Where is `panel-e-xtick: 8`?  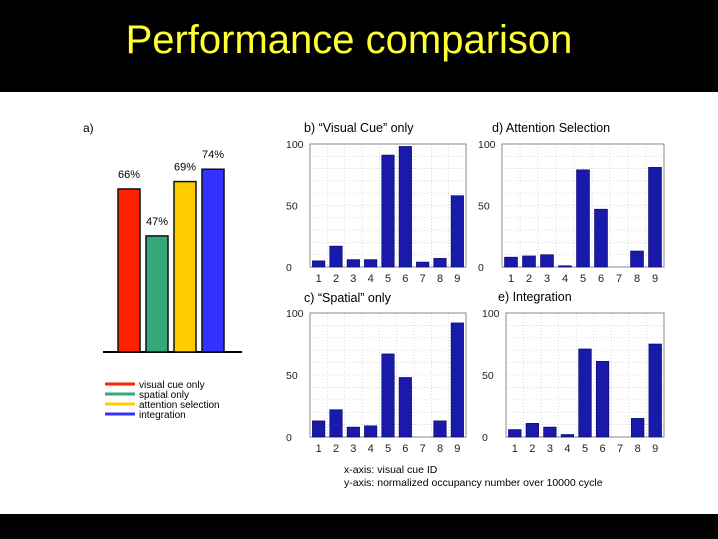 panel-e-xtick: 8 is located at coordinates (638, 449).